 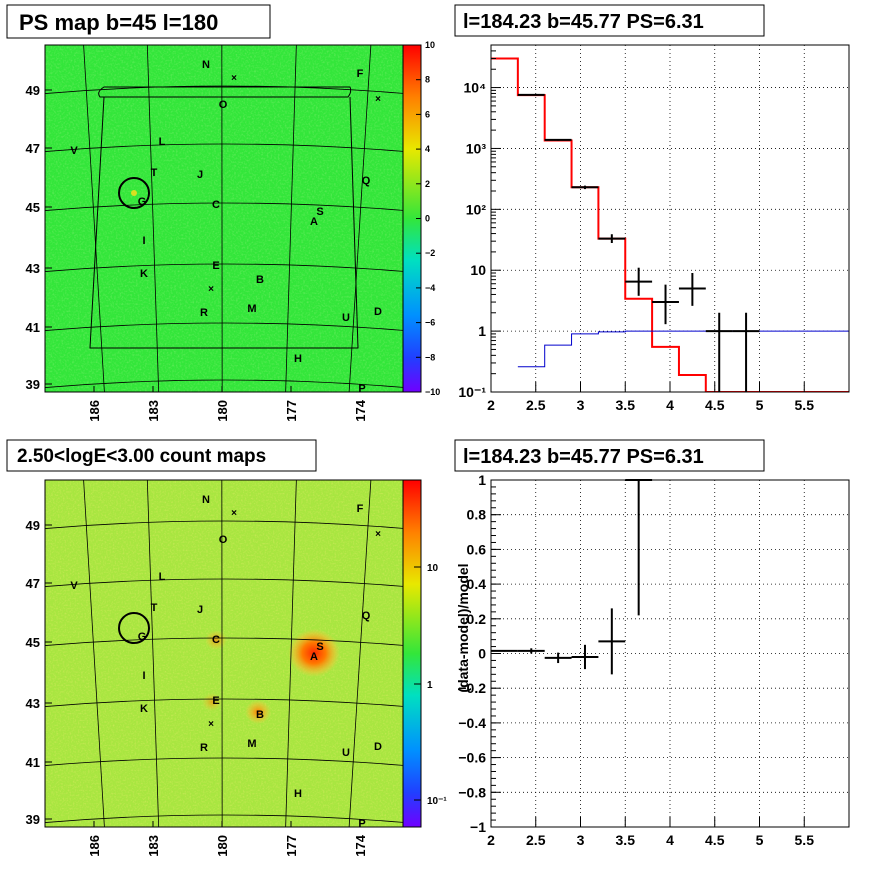 I want to click on ps-colorbar-tick-label: −4, so click(x=430, y=288).